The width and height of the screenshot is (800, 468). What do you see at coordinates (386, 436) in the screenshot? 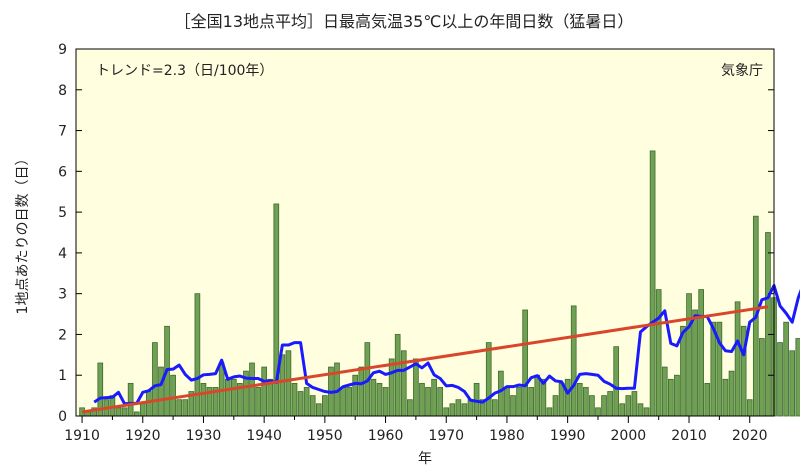
I see `x-tick-label: 1960` at bounding box center [386, 436].